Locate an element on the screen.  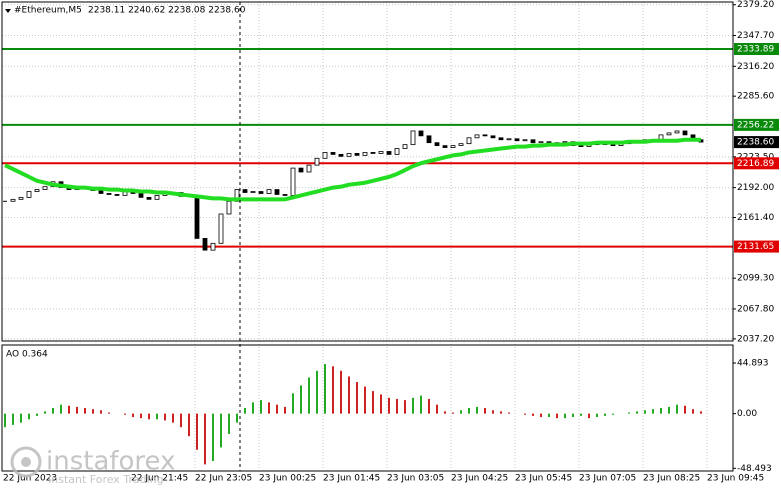
x-tick-label: 22 Jun 2023 is located at coordinates (30, 479).